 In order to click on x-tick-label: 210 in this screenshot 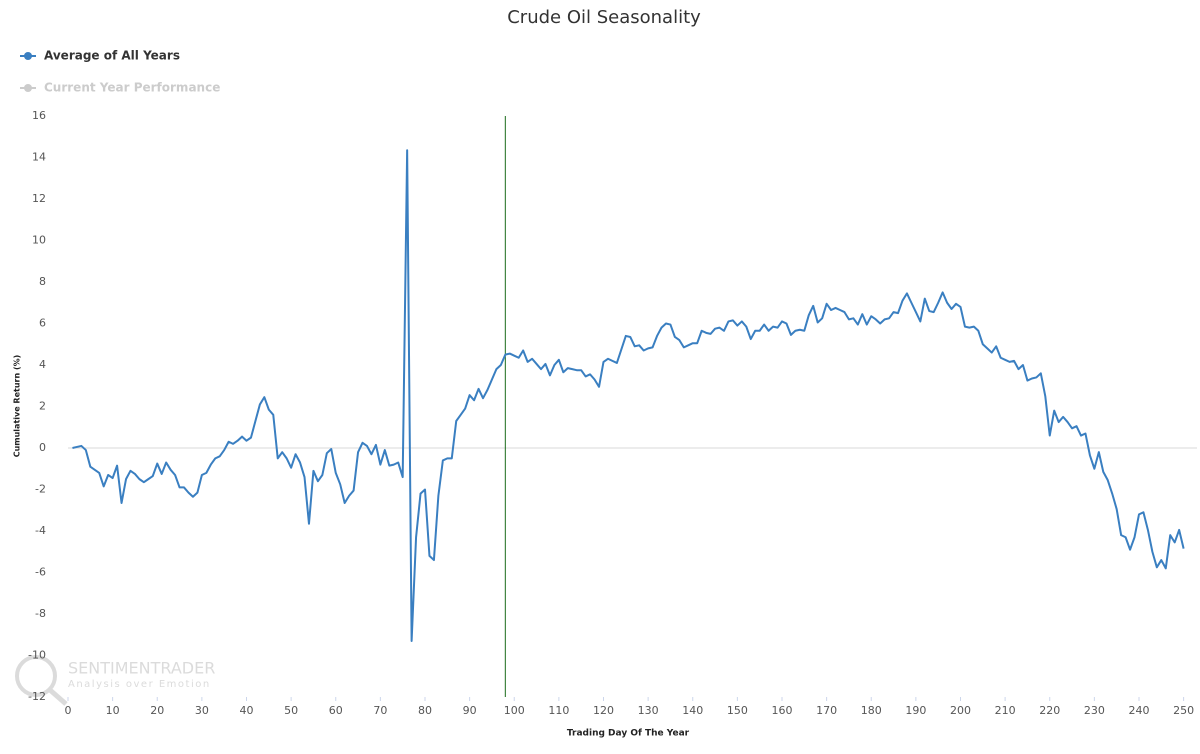, I will do `click(1005, 710)`.